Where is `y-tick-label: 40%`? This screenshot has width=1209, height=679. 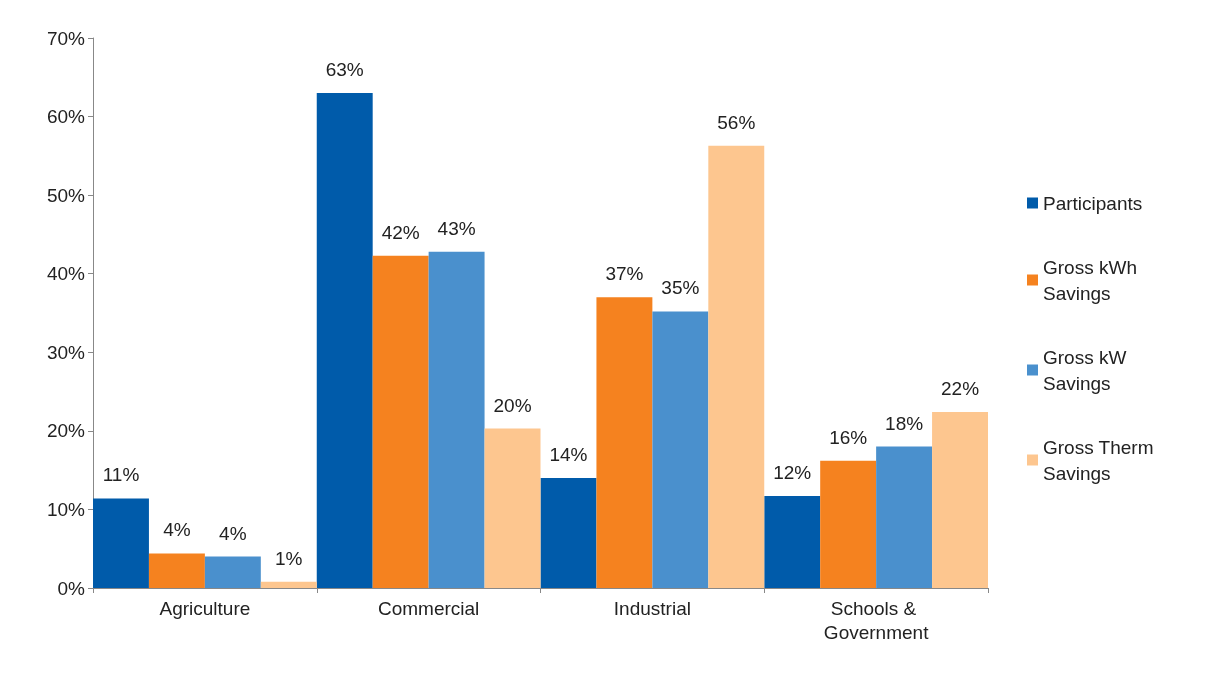
y-tick-label: 40% is located at coordinates (66, 274).